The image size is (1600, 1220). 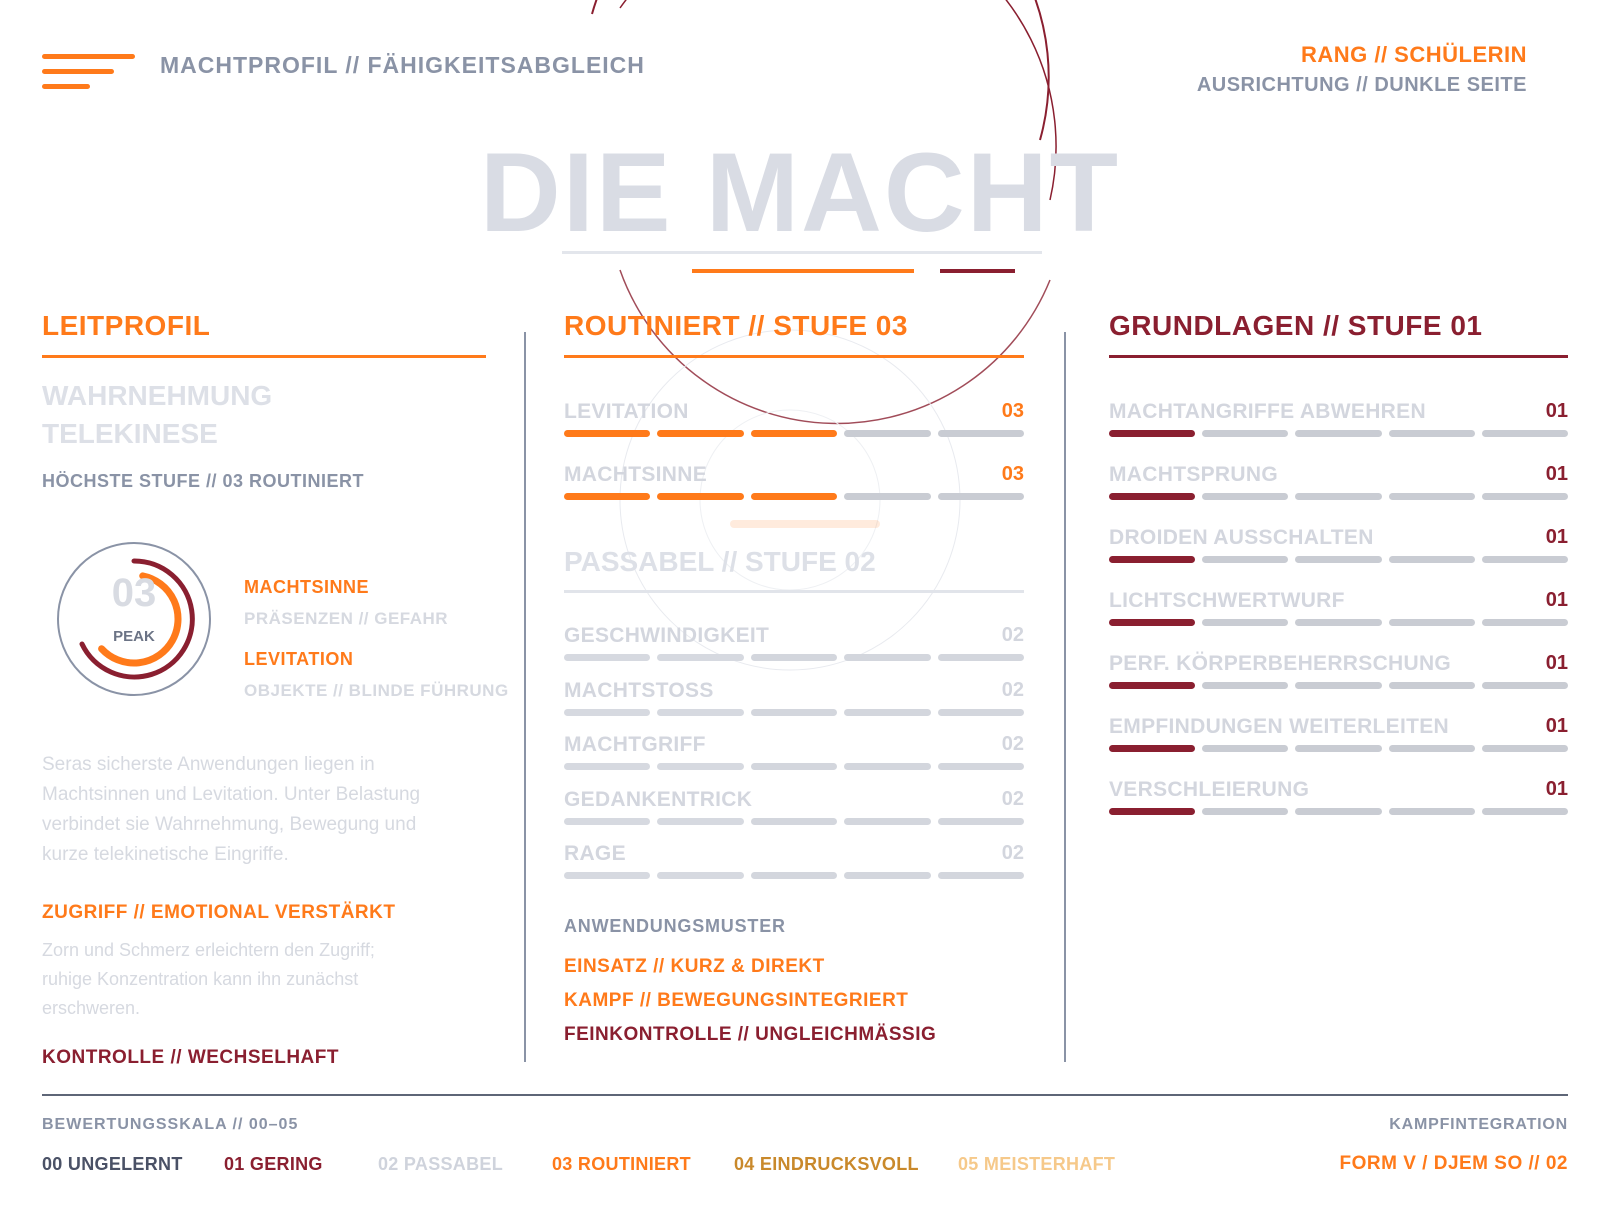 I want to click on highest-level: HÖCHSTE STUFE // 03 ROUTINIERT, so click(x=203, y=481).